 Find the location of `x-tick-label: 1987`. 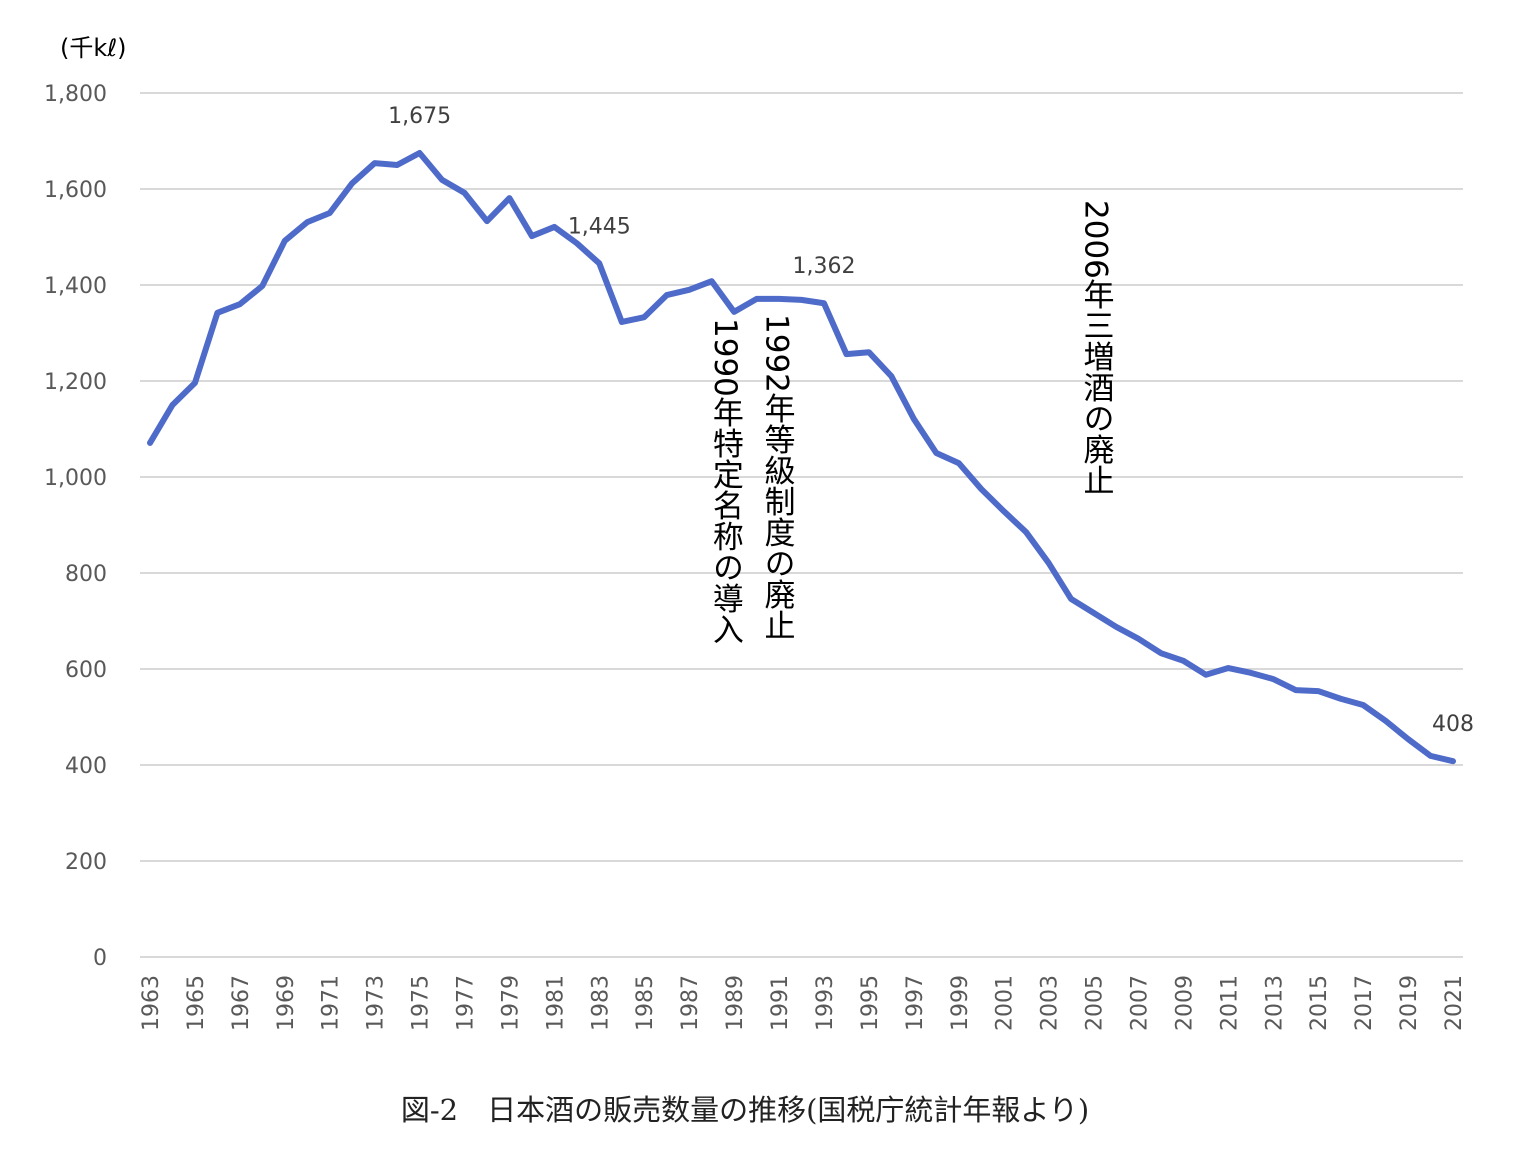

x-tick-label: 1987 is located at coordinates (690, 1003).